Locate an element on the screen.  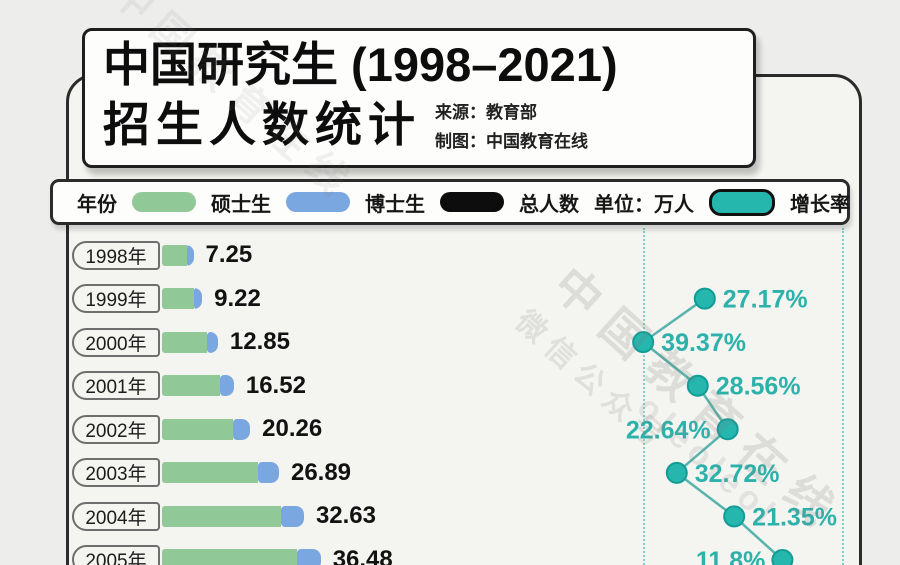
total-value-label: 32.63 is located at coordinates (345, 516).